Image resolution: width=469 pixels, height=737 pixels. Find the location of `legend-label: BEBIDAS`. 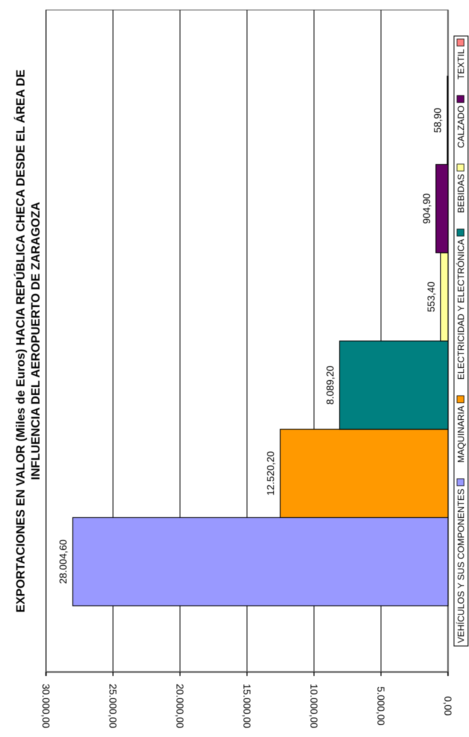

legend-label: BEBIDAS is located at coordinates (461, 194).